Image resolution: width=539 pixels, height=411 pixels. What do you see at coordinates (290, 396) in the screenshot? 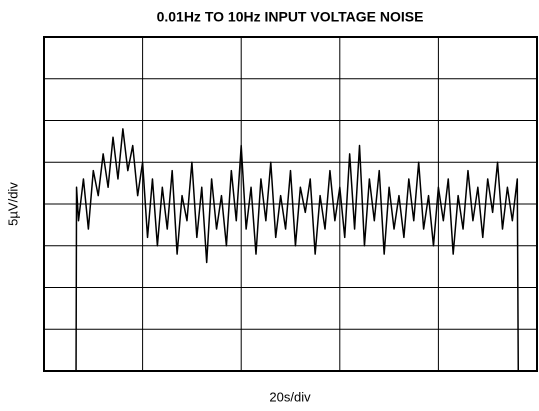
I see `x-axis-label: 20s/div` at bounding box center [290, 396].